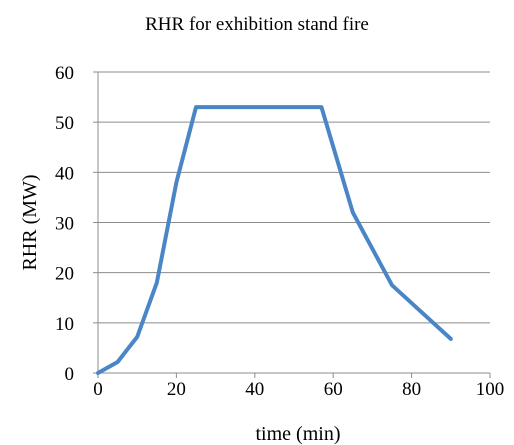  Describe the element at coordinates (254, 389) in the screenshot. I see `x-tick-label-40: 40` at that location.